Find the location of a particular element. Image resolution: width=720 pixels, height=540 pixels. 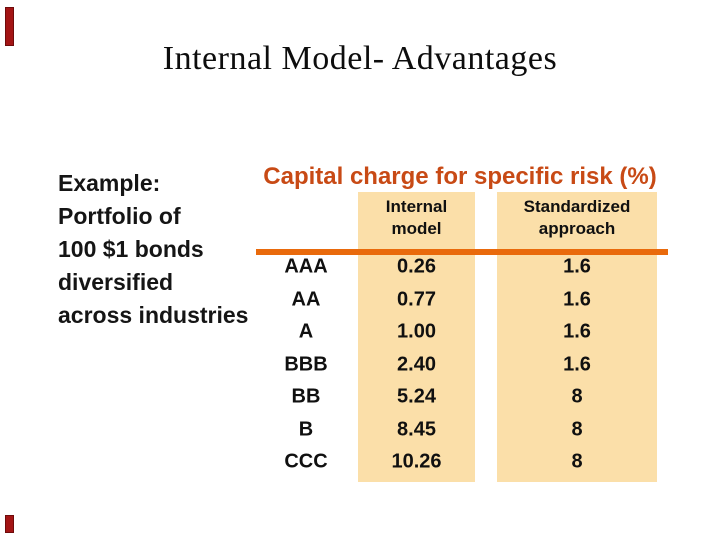

example-line: across industries is located at coordinates (153, 315).